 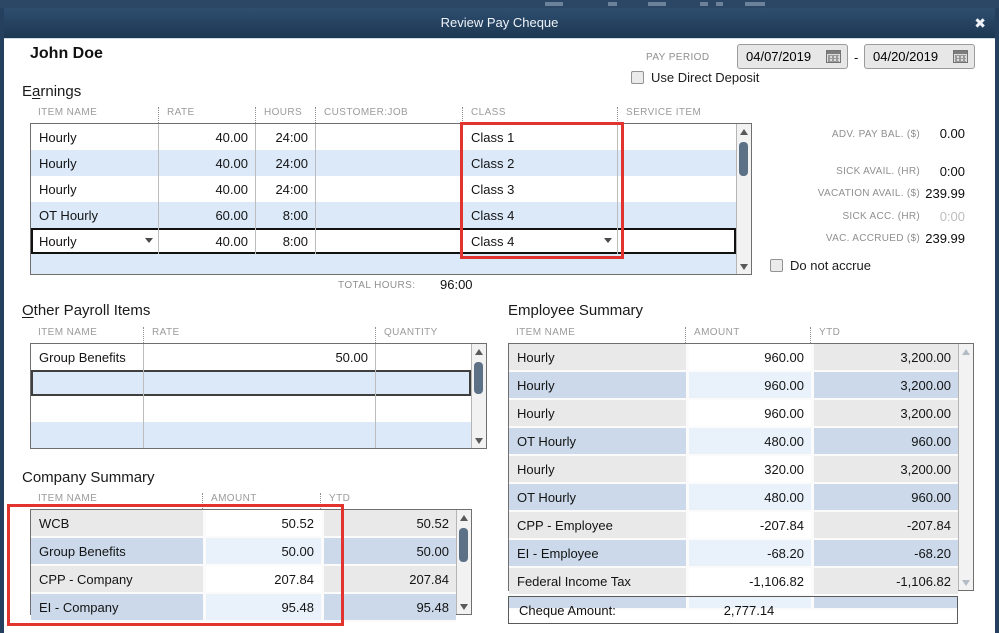 What do you see at coordinates (95, 215) in the screenshot?
I see `cell-item: OT Hourly` at bounding box center [95, 215].